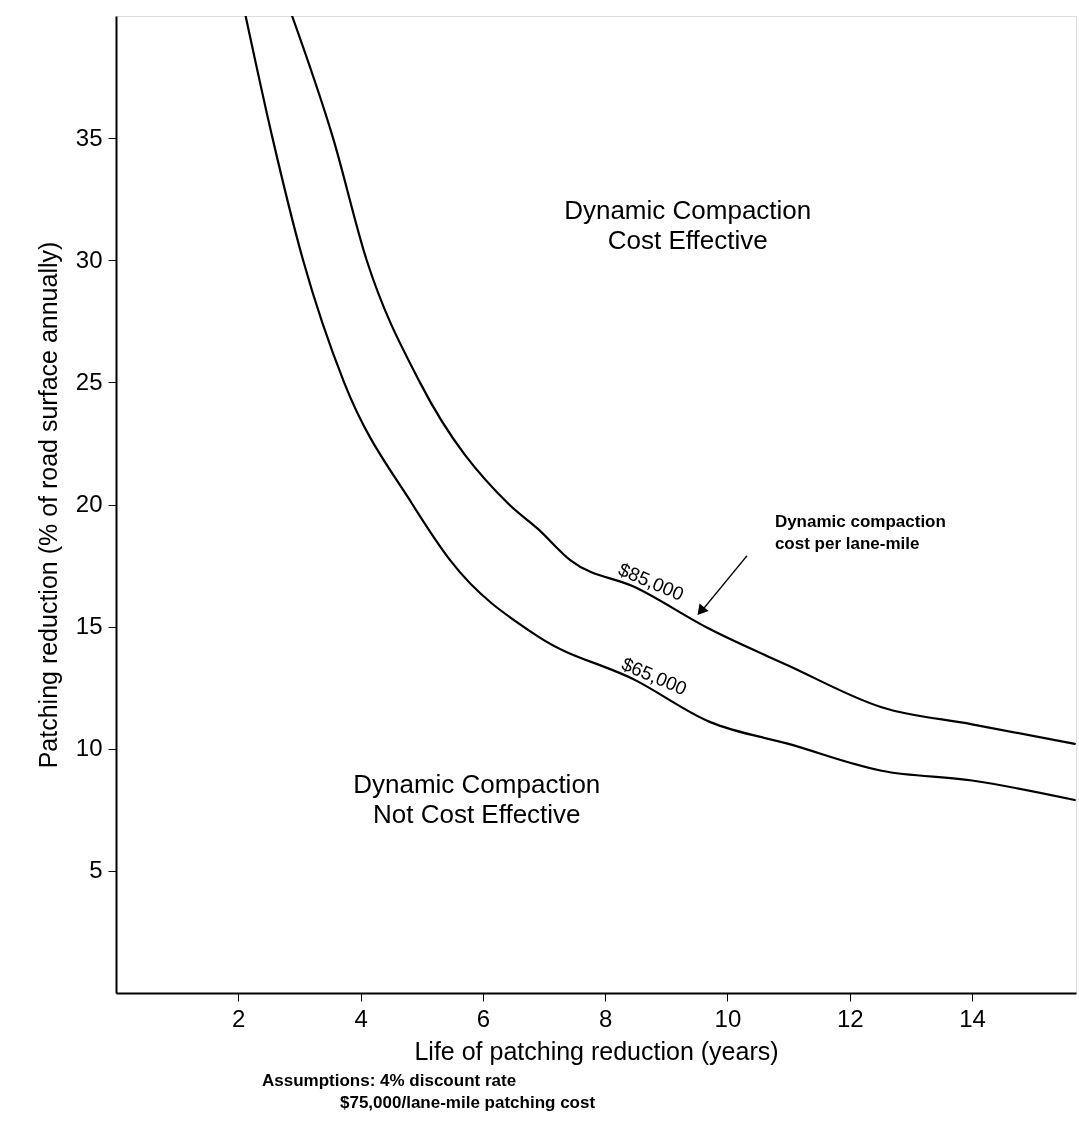 The image size is (1079, 1139). What do you see at coordinates (47, 505) in the screenshot?
I see `y-axis-title: Patching reduction (% of road surface annually)` at bounding box center [47, 505].